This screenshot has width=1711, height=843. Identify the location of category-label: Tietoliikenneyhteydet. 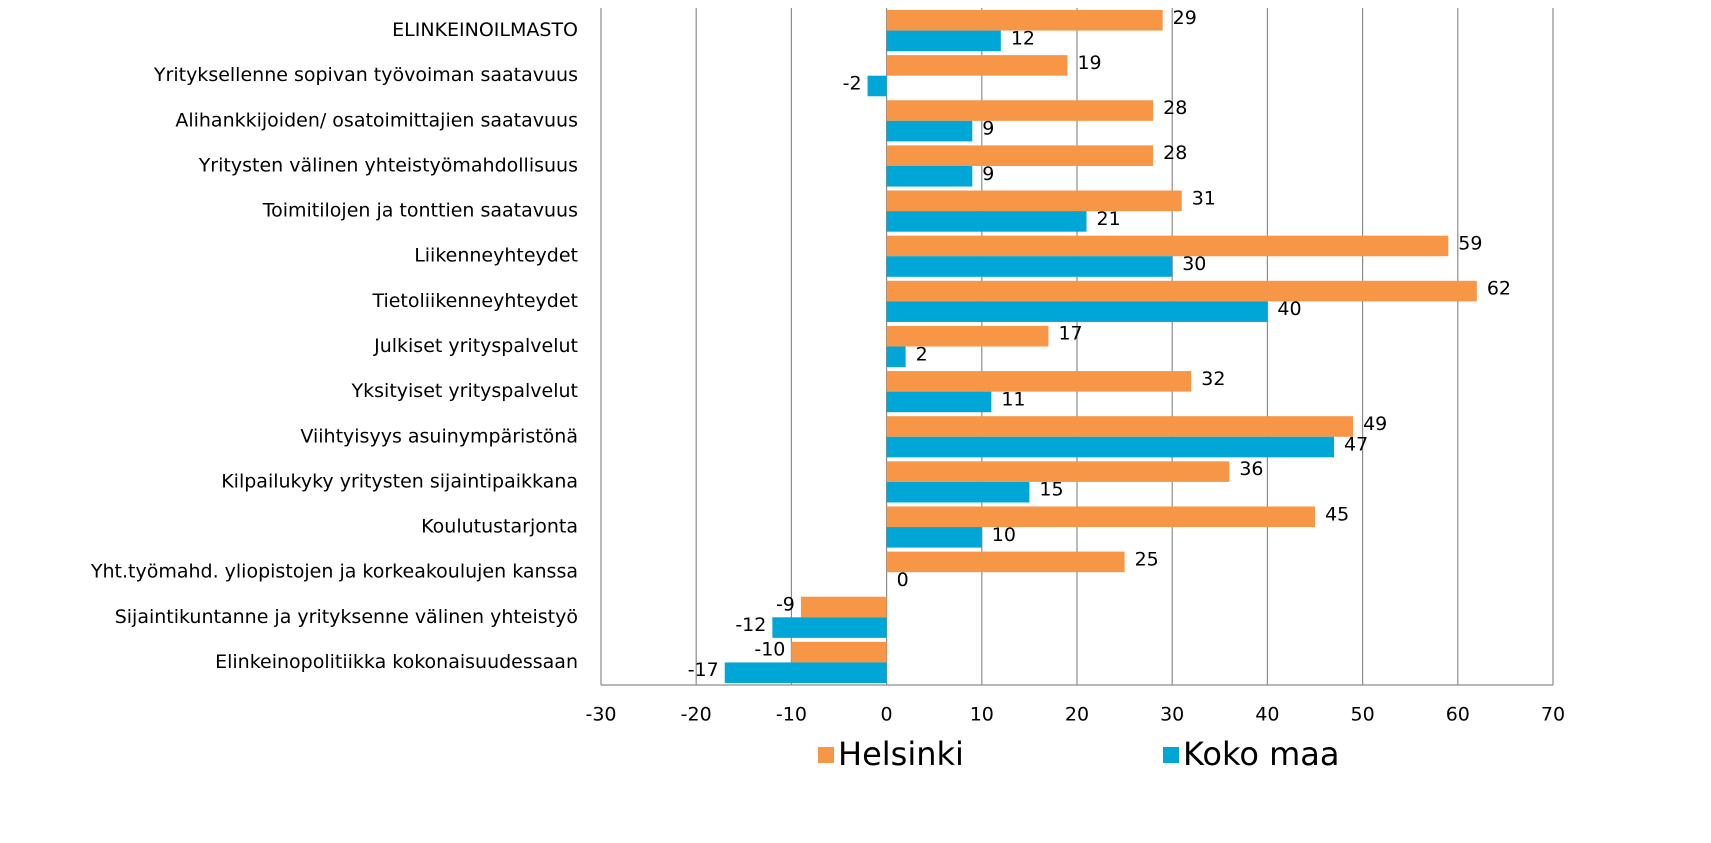
(474, 301).